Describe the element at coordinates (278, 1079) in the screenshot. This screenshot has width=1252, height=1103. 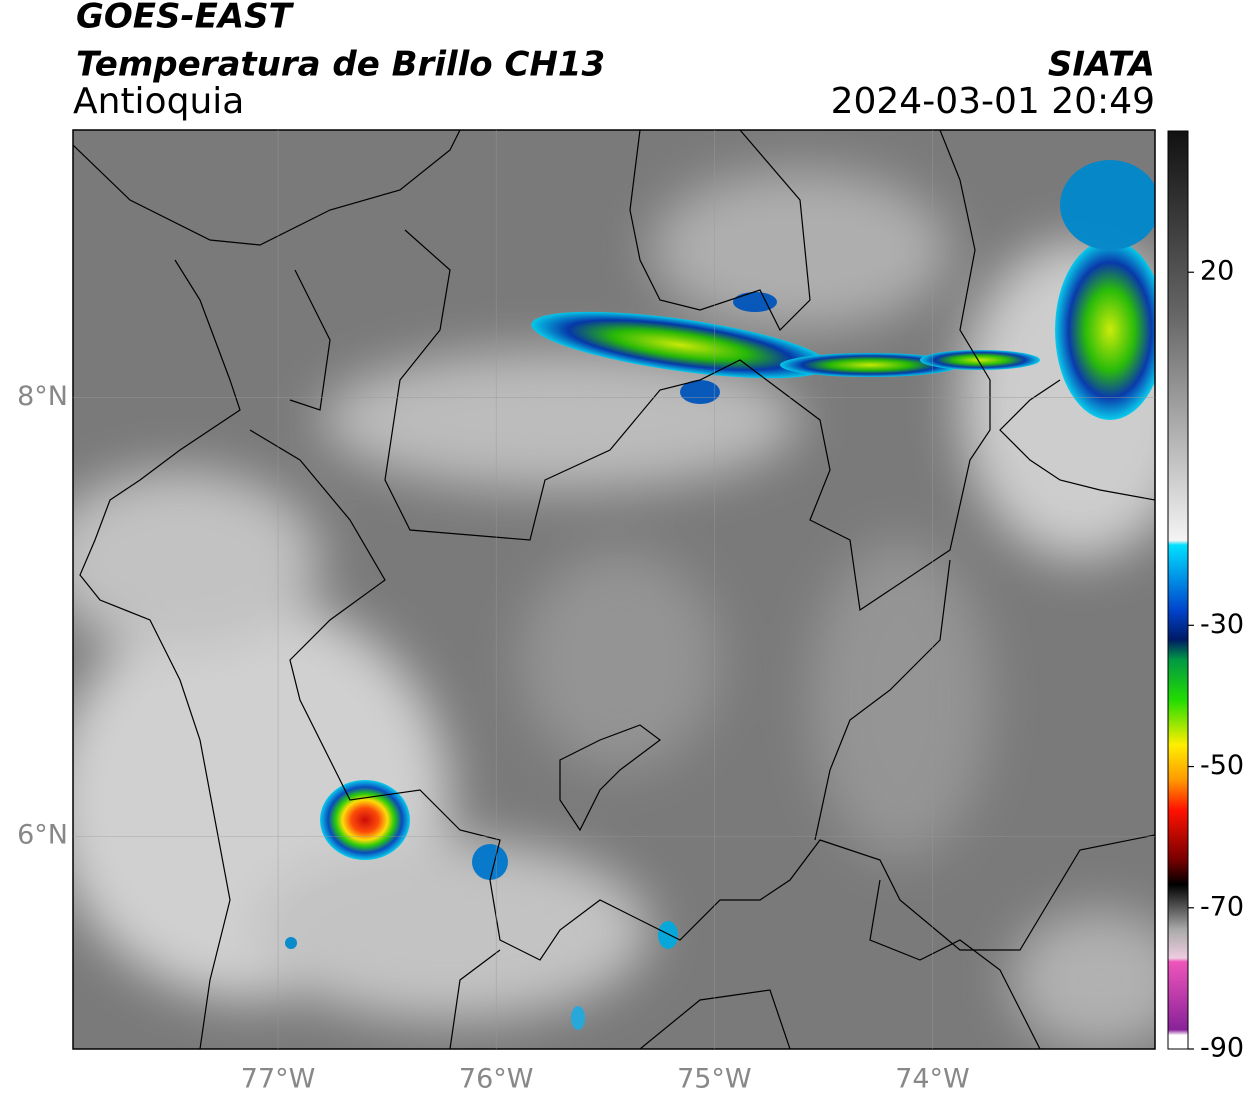
I see `x-tick-label: 77°W` at that location.